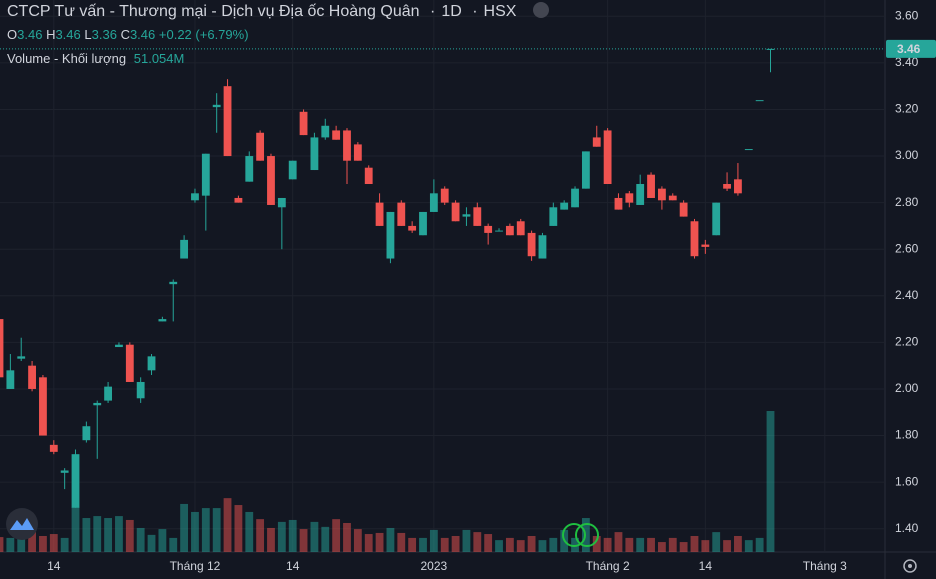  I want to click on settings-button, so click(910, 566).